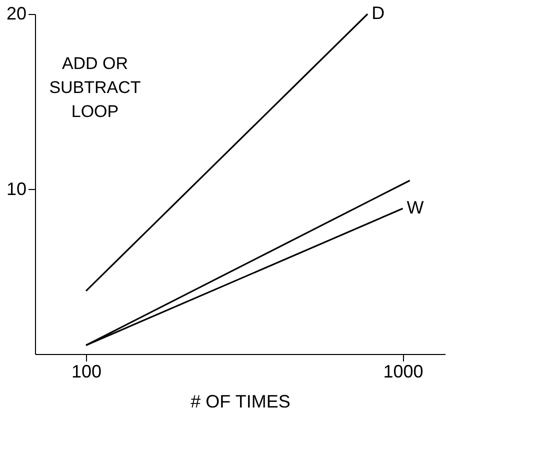 The width and height of the screenshot is (545, 474). I want to click on x-tick-label: 100, so click(87, 372).